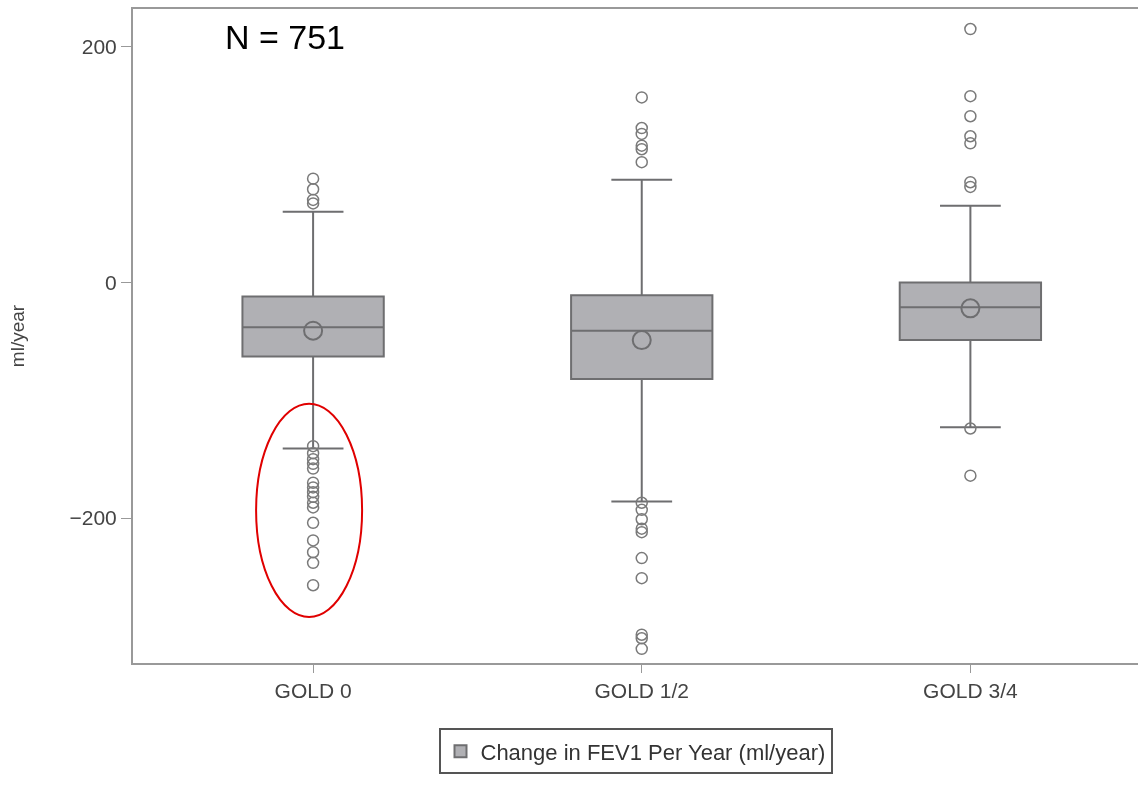 The image size is (1138, 788). Describe the element at coordinates (285, 37) in the screenshot. I see `annotation: N = 751` at that location.